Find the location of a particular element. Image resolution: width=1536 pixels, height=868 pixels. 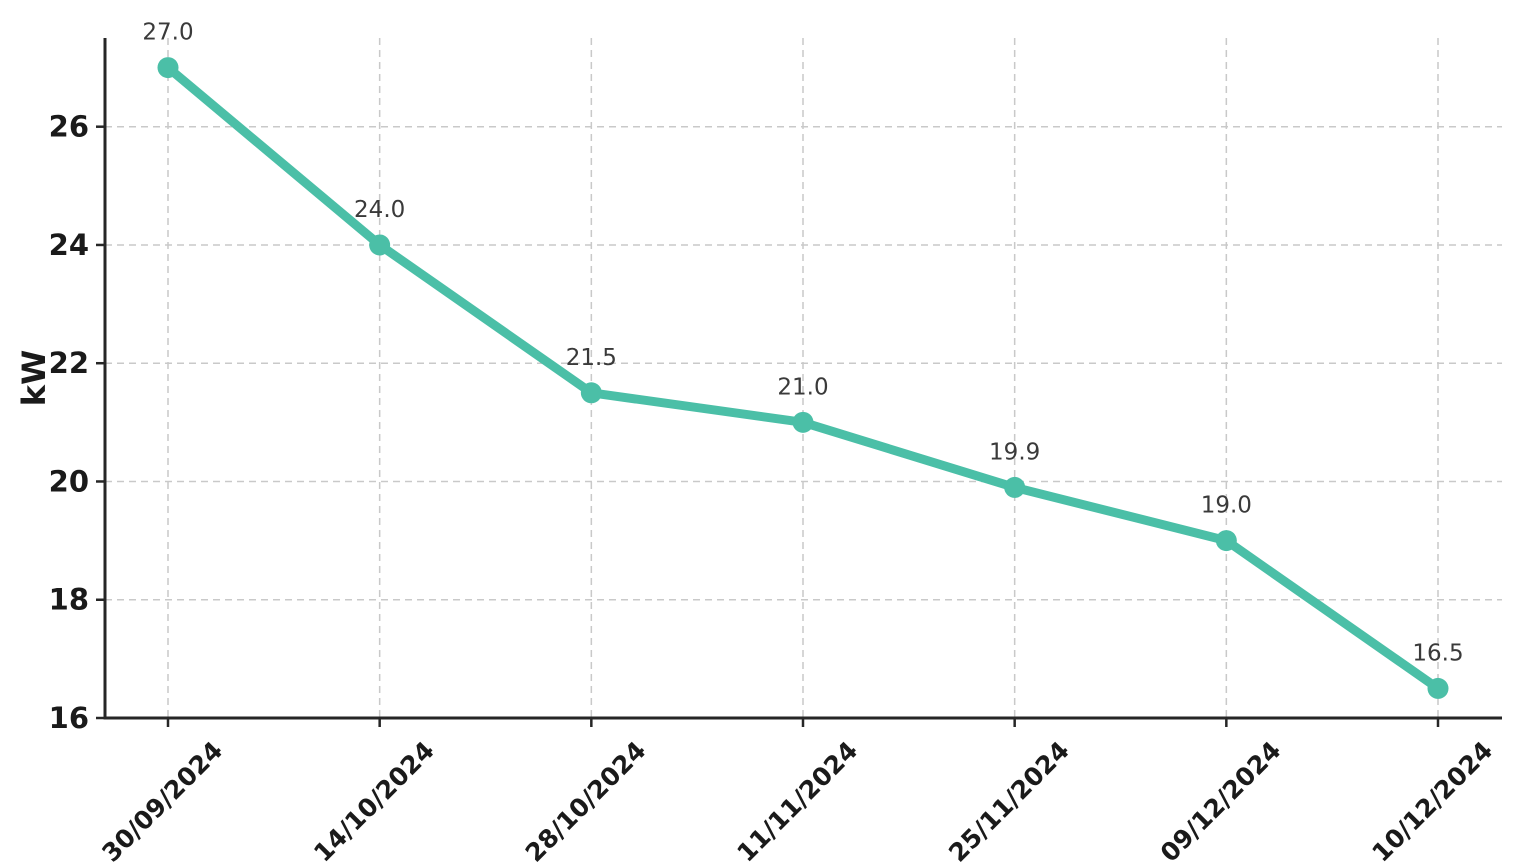

x-tick-label: 14/10/2024 is located at coordinates (374, 802).